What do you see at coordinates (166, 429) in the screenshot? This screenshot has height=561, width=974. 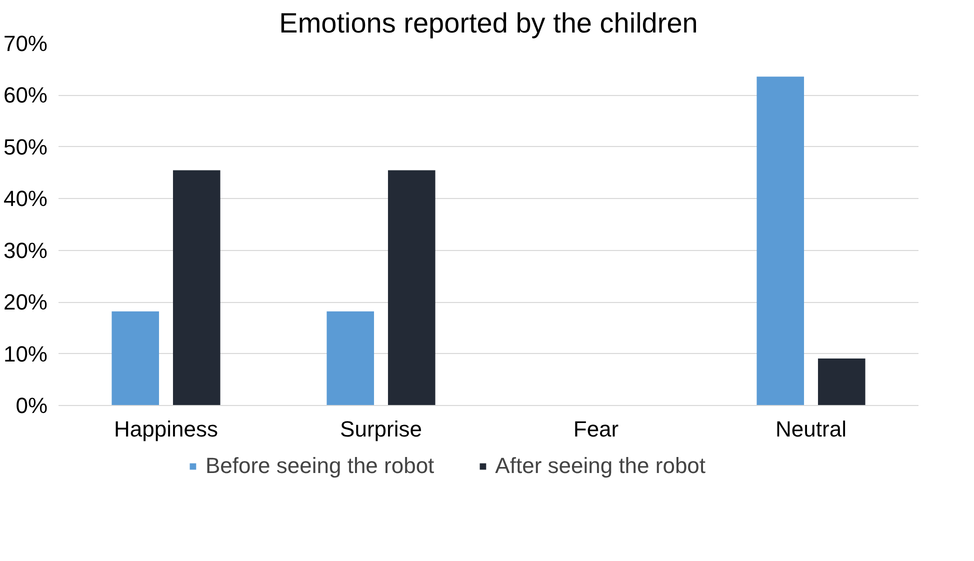 I see `x-tick-label: Happiness` at bounding box center [166, 429].